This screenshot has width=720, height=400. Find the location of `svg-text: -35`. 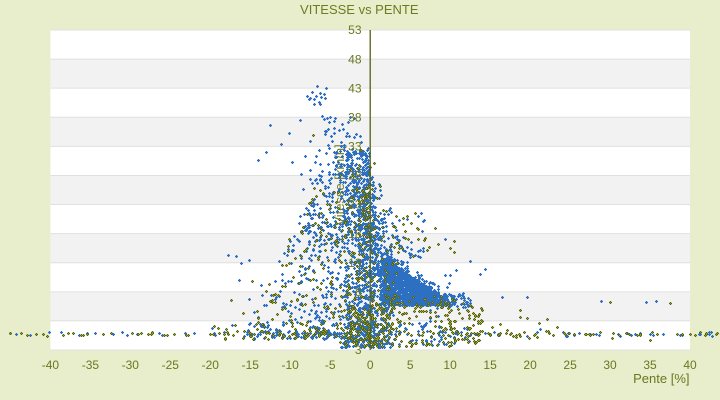

svg-text: -35 is located at coordinates (91, 365).